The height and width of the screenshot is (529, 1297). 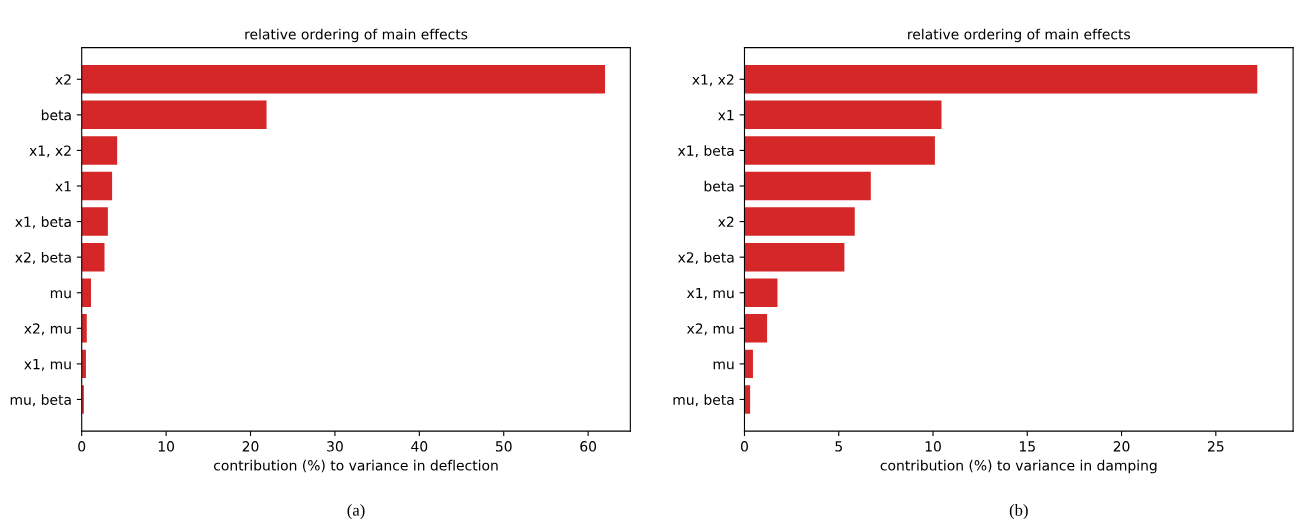 What do you see at coordinates (356, 512) in the screenshot?
I see `text: (a)` at bounding box center [356, 512].